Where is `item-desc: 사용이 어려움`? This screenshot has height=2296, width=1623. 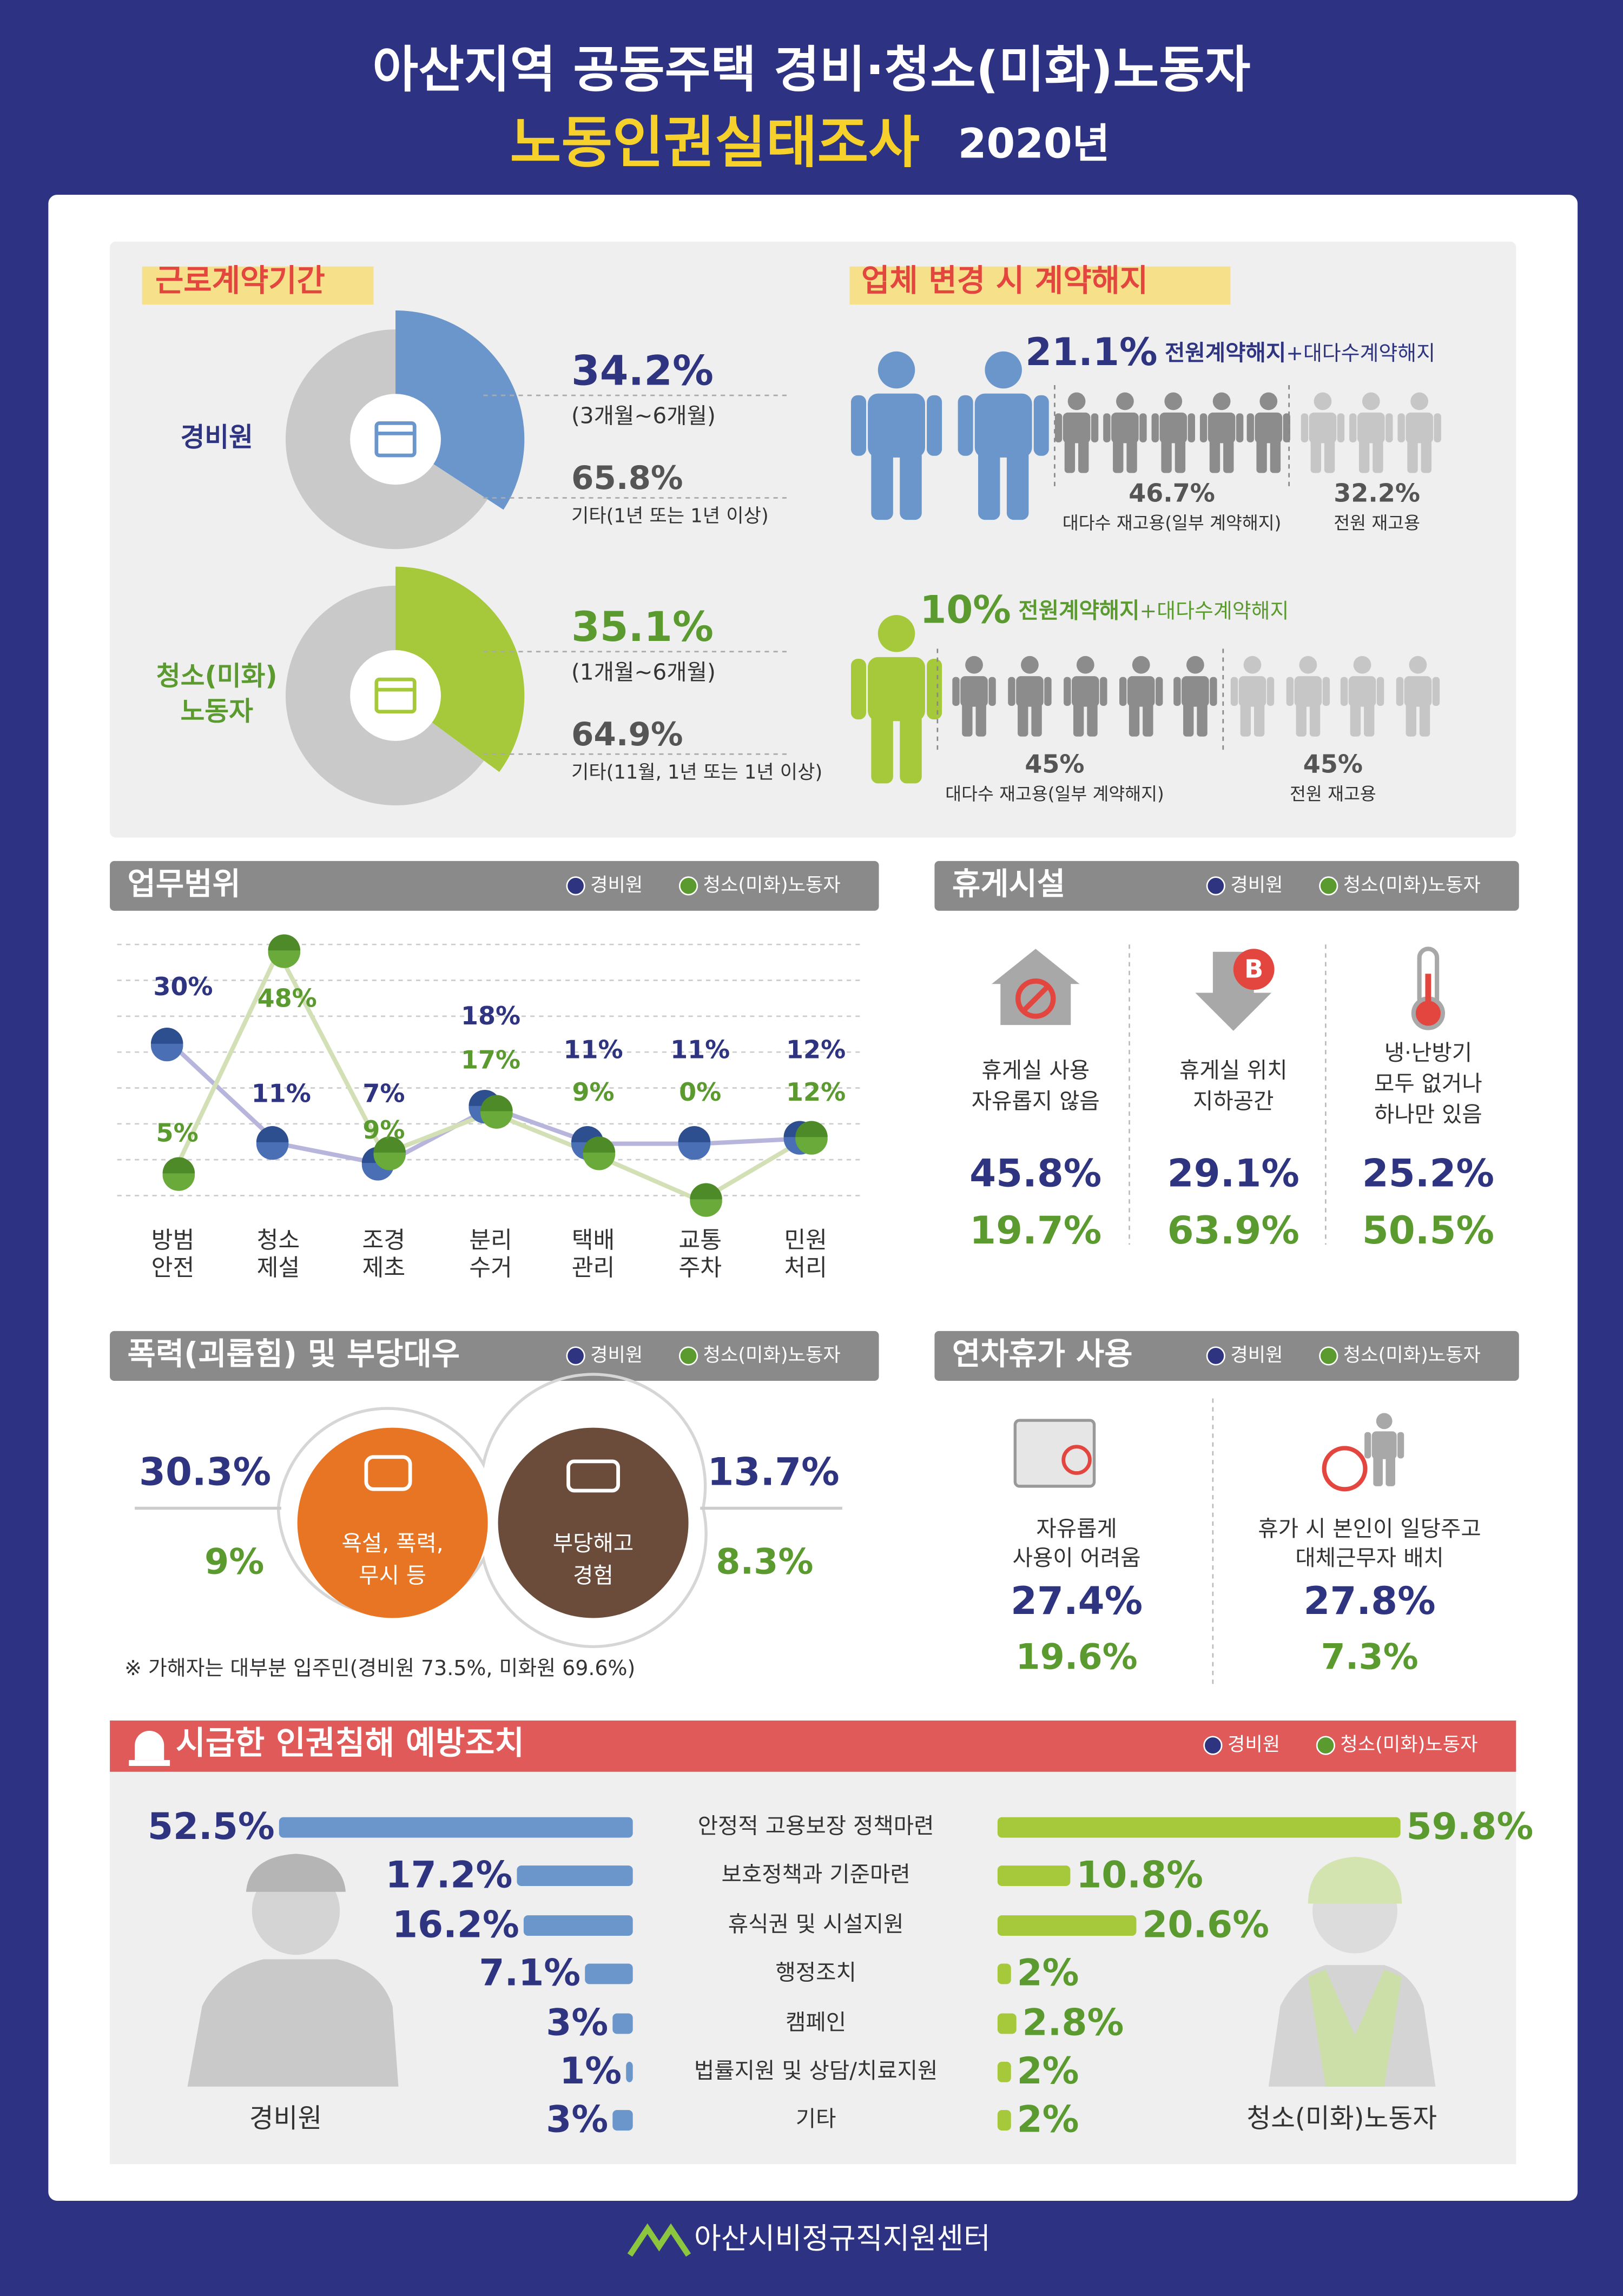 item-desc: 사용이 어려움 is located at coordinates (1077, 1558).